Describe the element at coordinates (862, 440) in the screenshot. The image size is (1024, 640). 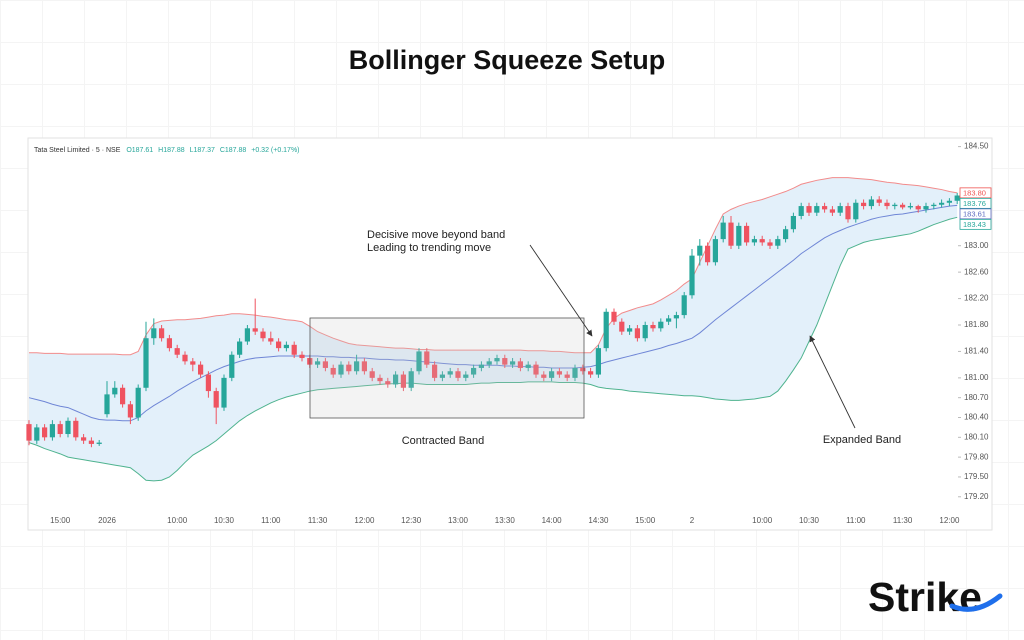
I see `annotation: Expanded Band` at that location.